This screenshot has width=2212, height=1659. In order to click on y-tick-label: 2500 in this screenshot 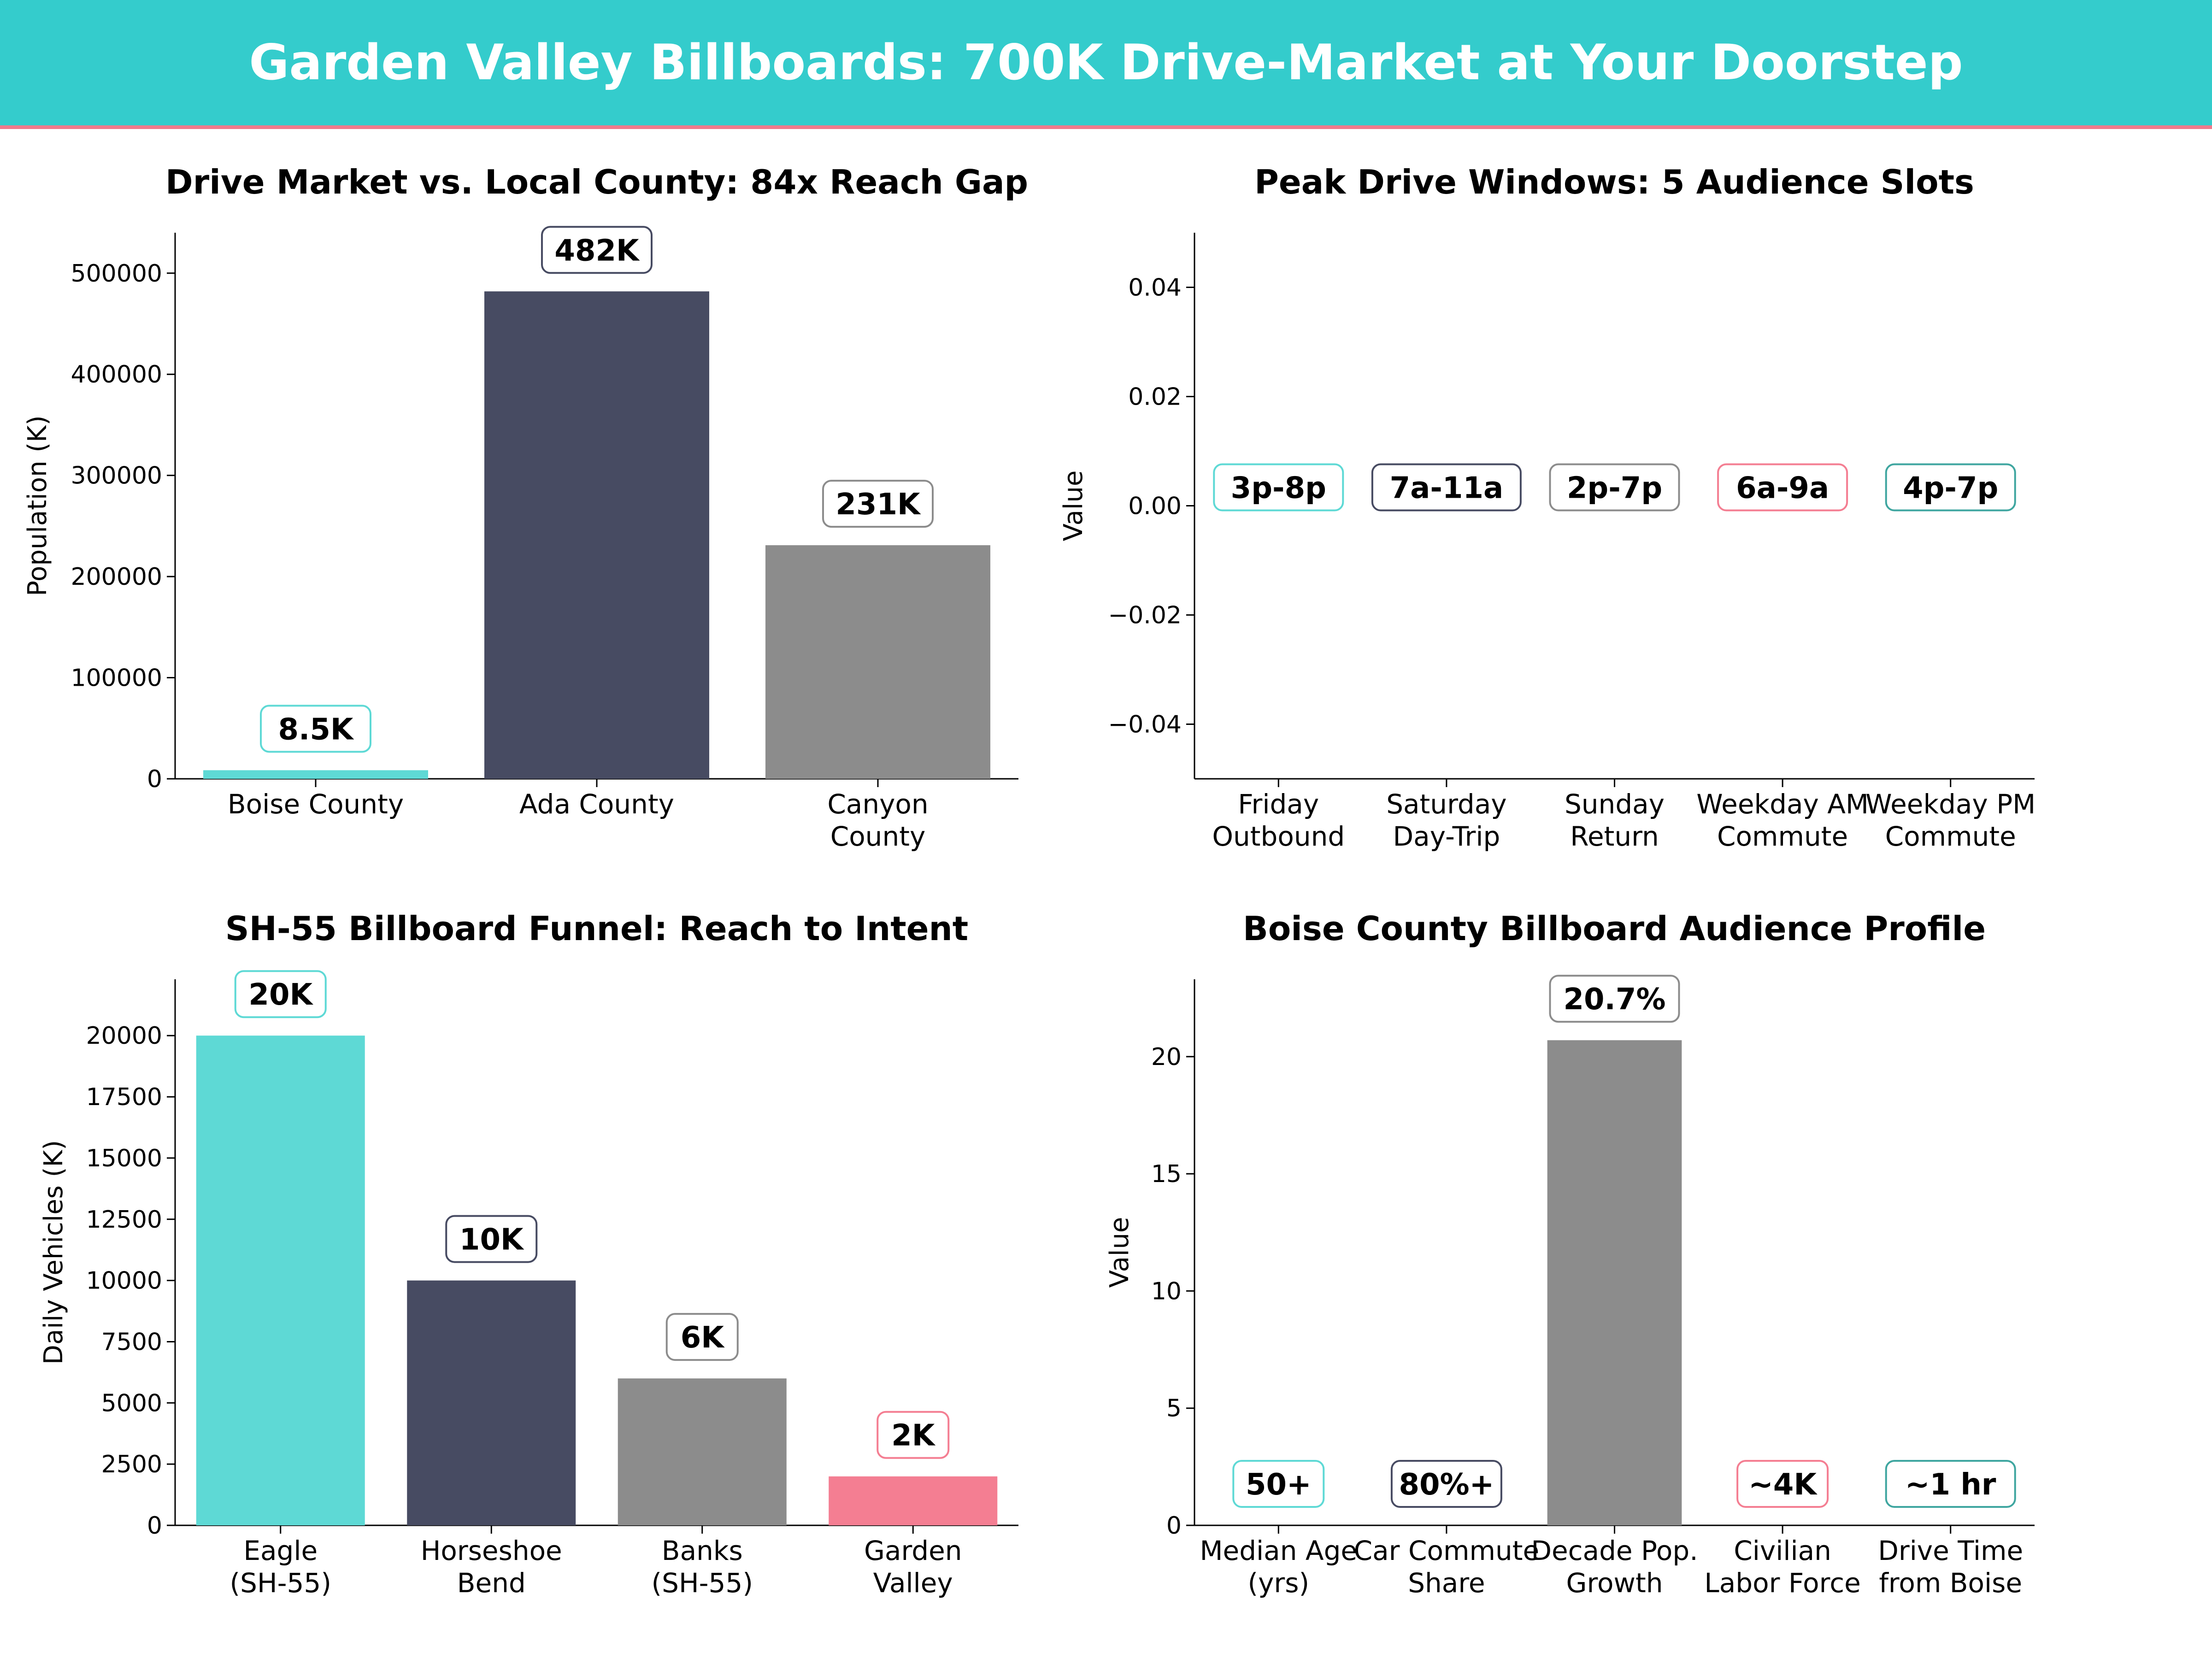, I will do `click(131, 1464)`.